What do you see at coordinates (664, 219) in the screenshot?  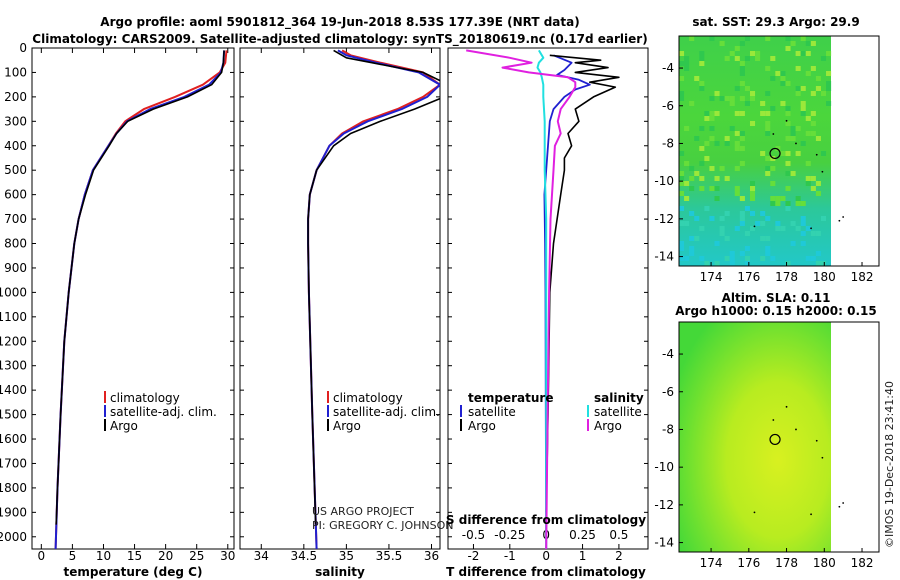 I see `map-y-tick-label: -12` at bounding box center [664, 219].